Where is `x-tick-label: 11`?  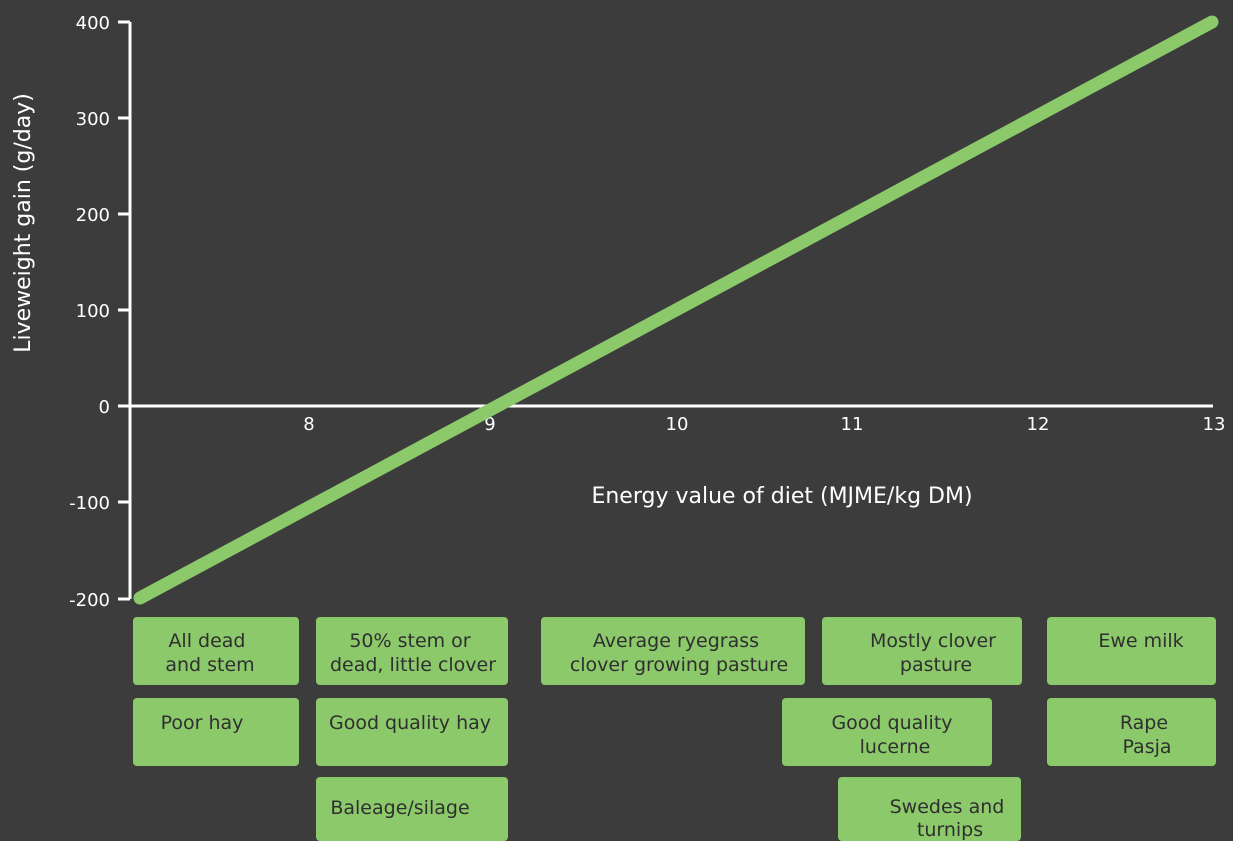 x-tick-label: 11 is located at coordinates (852, 424).